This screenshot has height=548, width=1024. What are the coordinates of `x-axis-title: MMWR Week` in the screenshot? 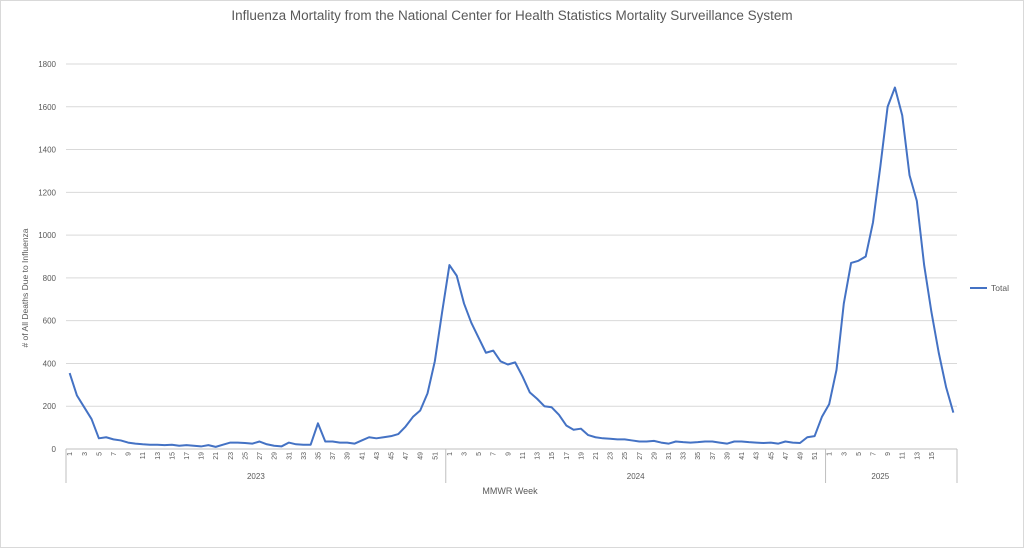 It's located at (510, 491).